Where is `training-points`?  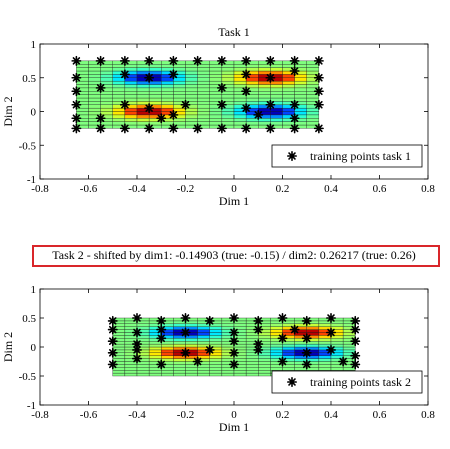 training-points is located at coordinates (197, 94).